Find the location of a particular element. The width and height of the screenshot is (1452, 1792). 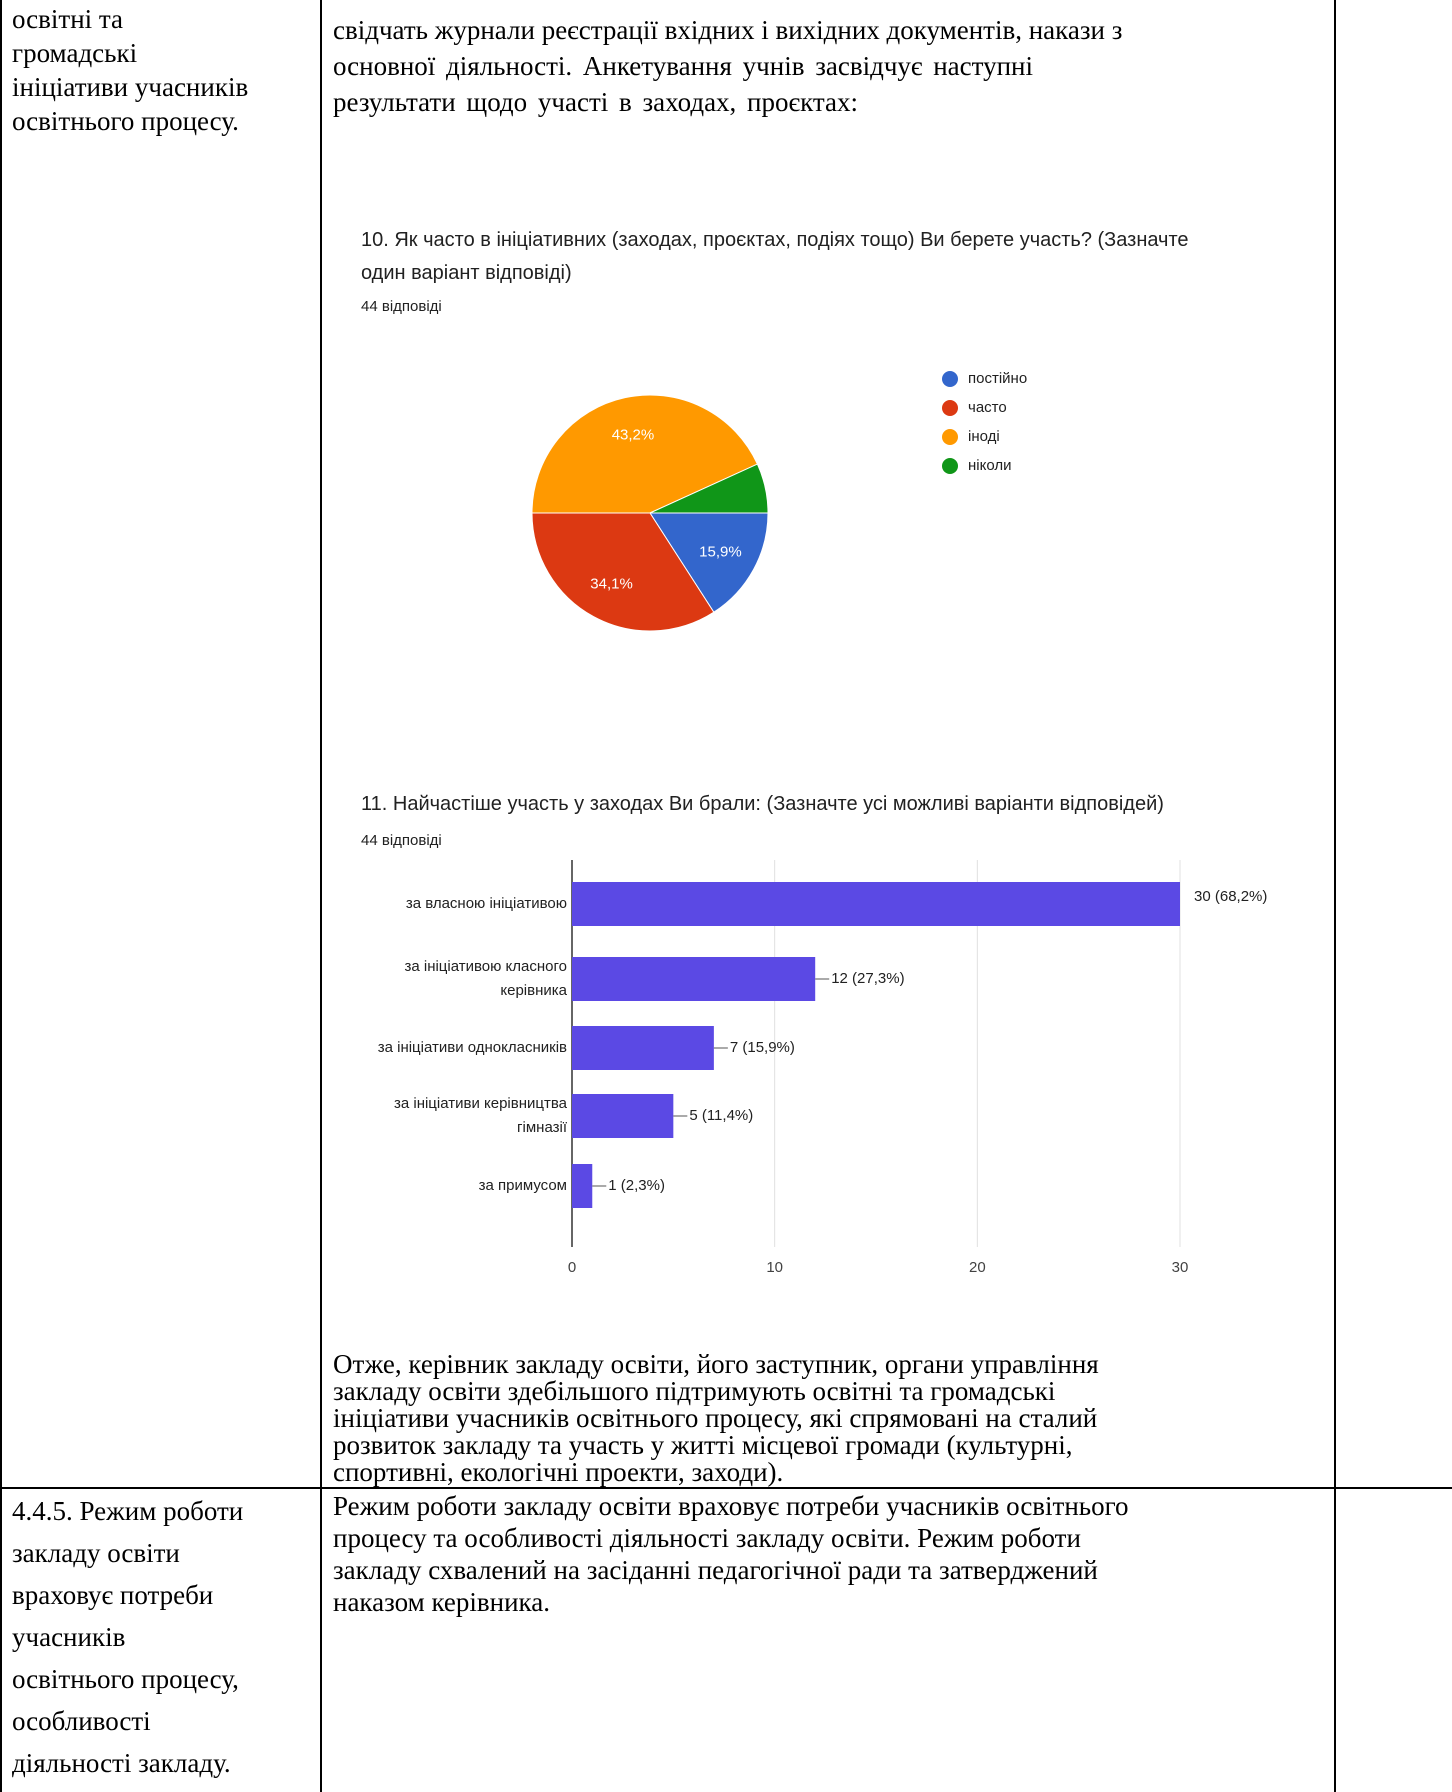

row1-criterion-line: освітні та is located at coordinates (68, 19).